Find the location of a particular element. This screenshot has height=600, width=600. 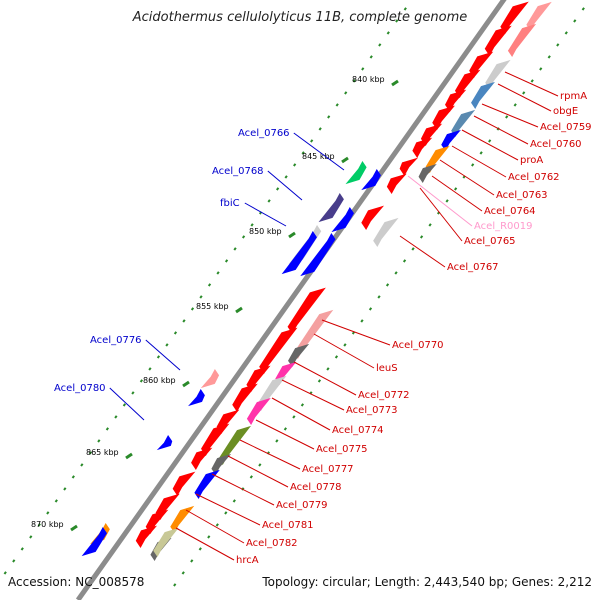

kbp-tick-label: 840 kbp is located at coordinates (368, 79).